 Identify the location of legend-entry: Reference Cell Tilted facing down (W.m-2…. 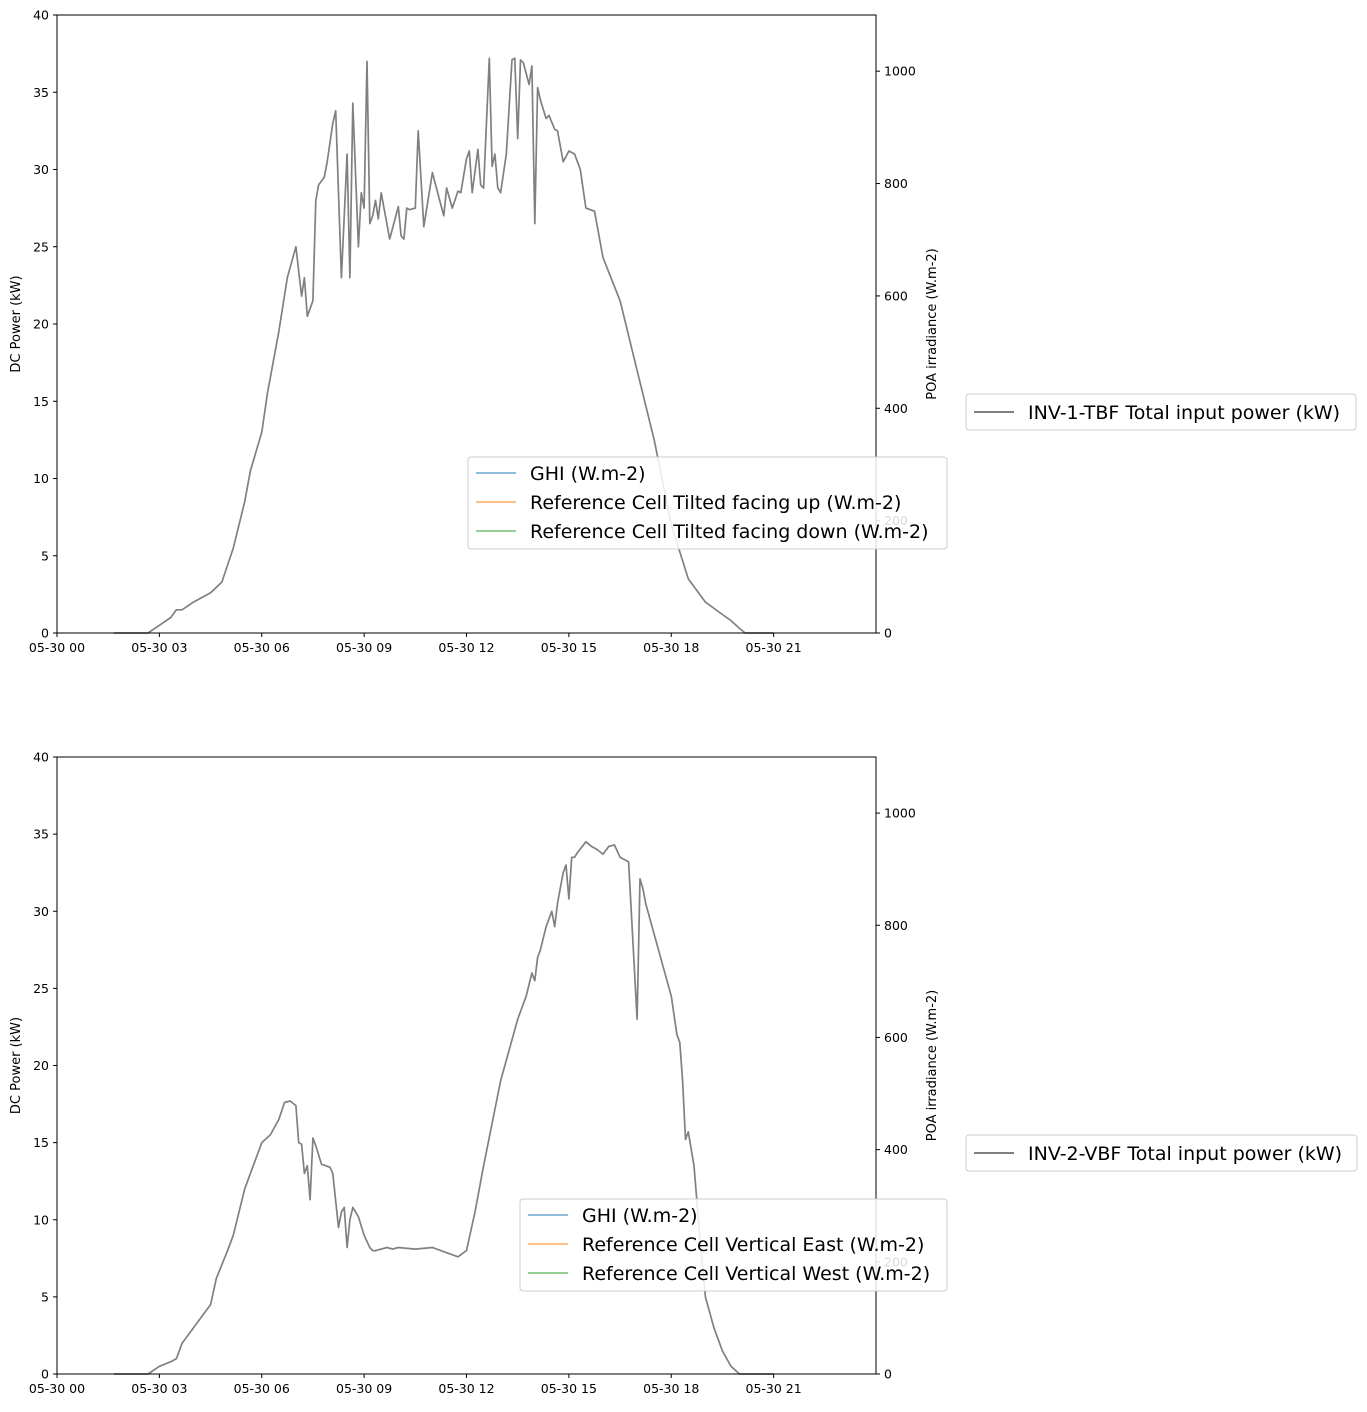
(729, 532).